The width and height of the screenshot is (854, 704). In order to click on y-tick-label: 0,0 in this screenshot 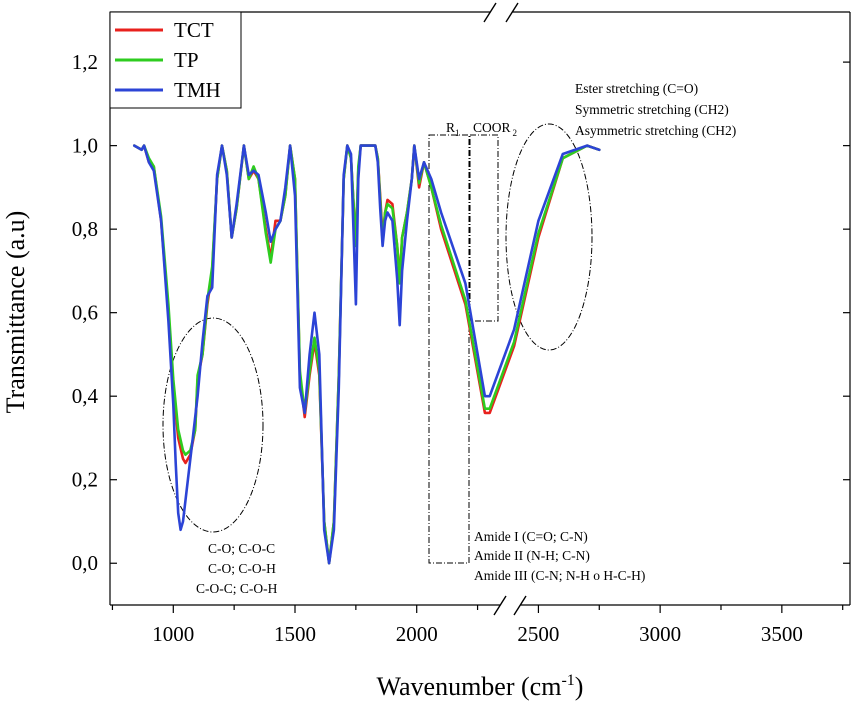, I will do `click(85, 563)`.